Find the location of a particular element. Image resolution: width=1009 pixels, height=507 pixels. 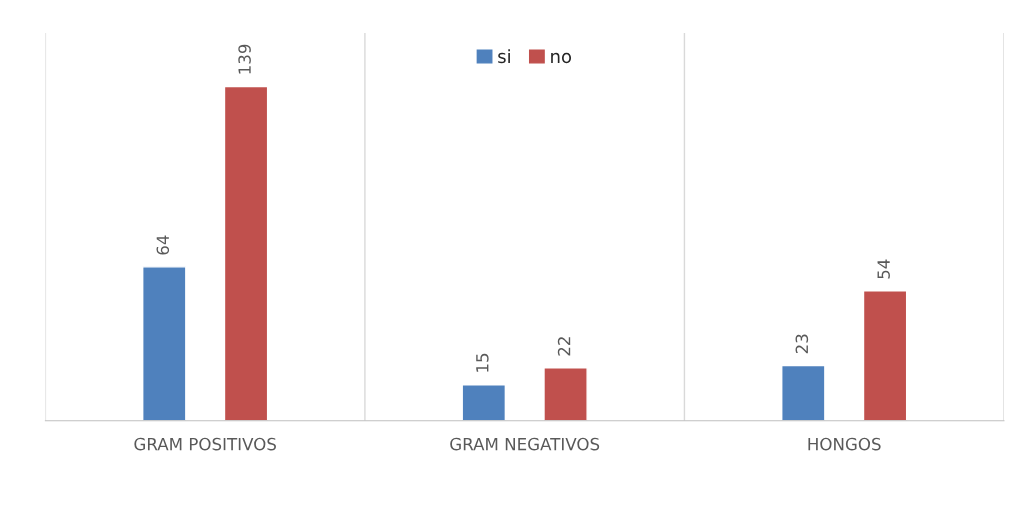

data-label: 23 is located at coordinates (802, 344).